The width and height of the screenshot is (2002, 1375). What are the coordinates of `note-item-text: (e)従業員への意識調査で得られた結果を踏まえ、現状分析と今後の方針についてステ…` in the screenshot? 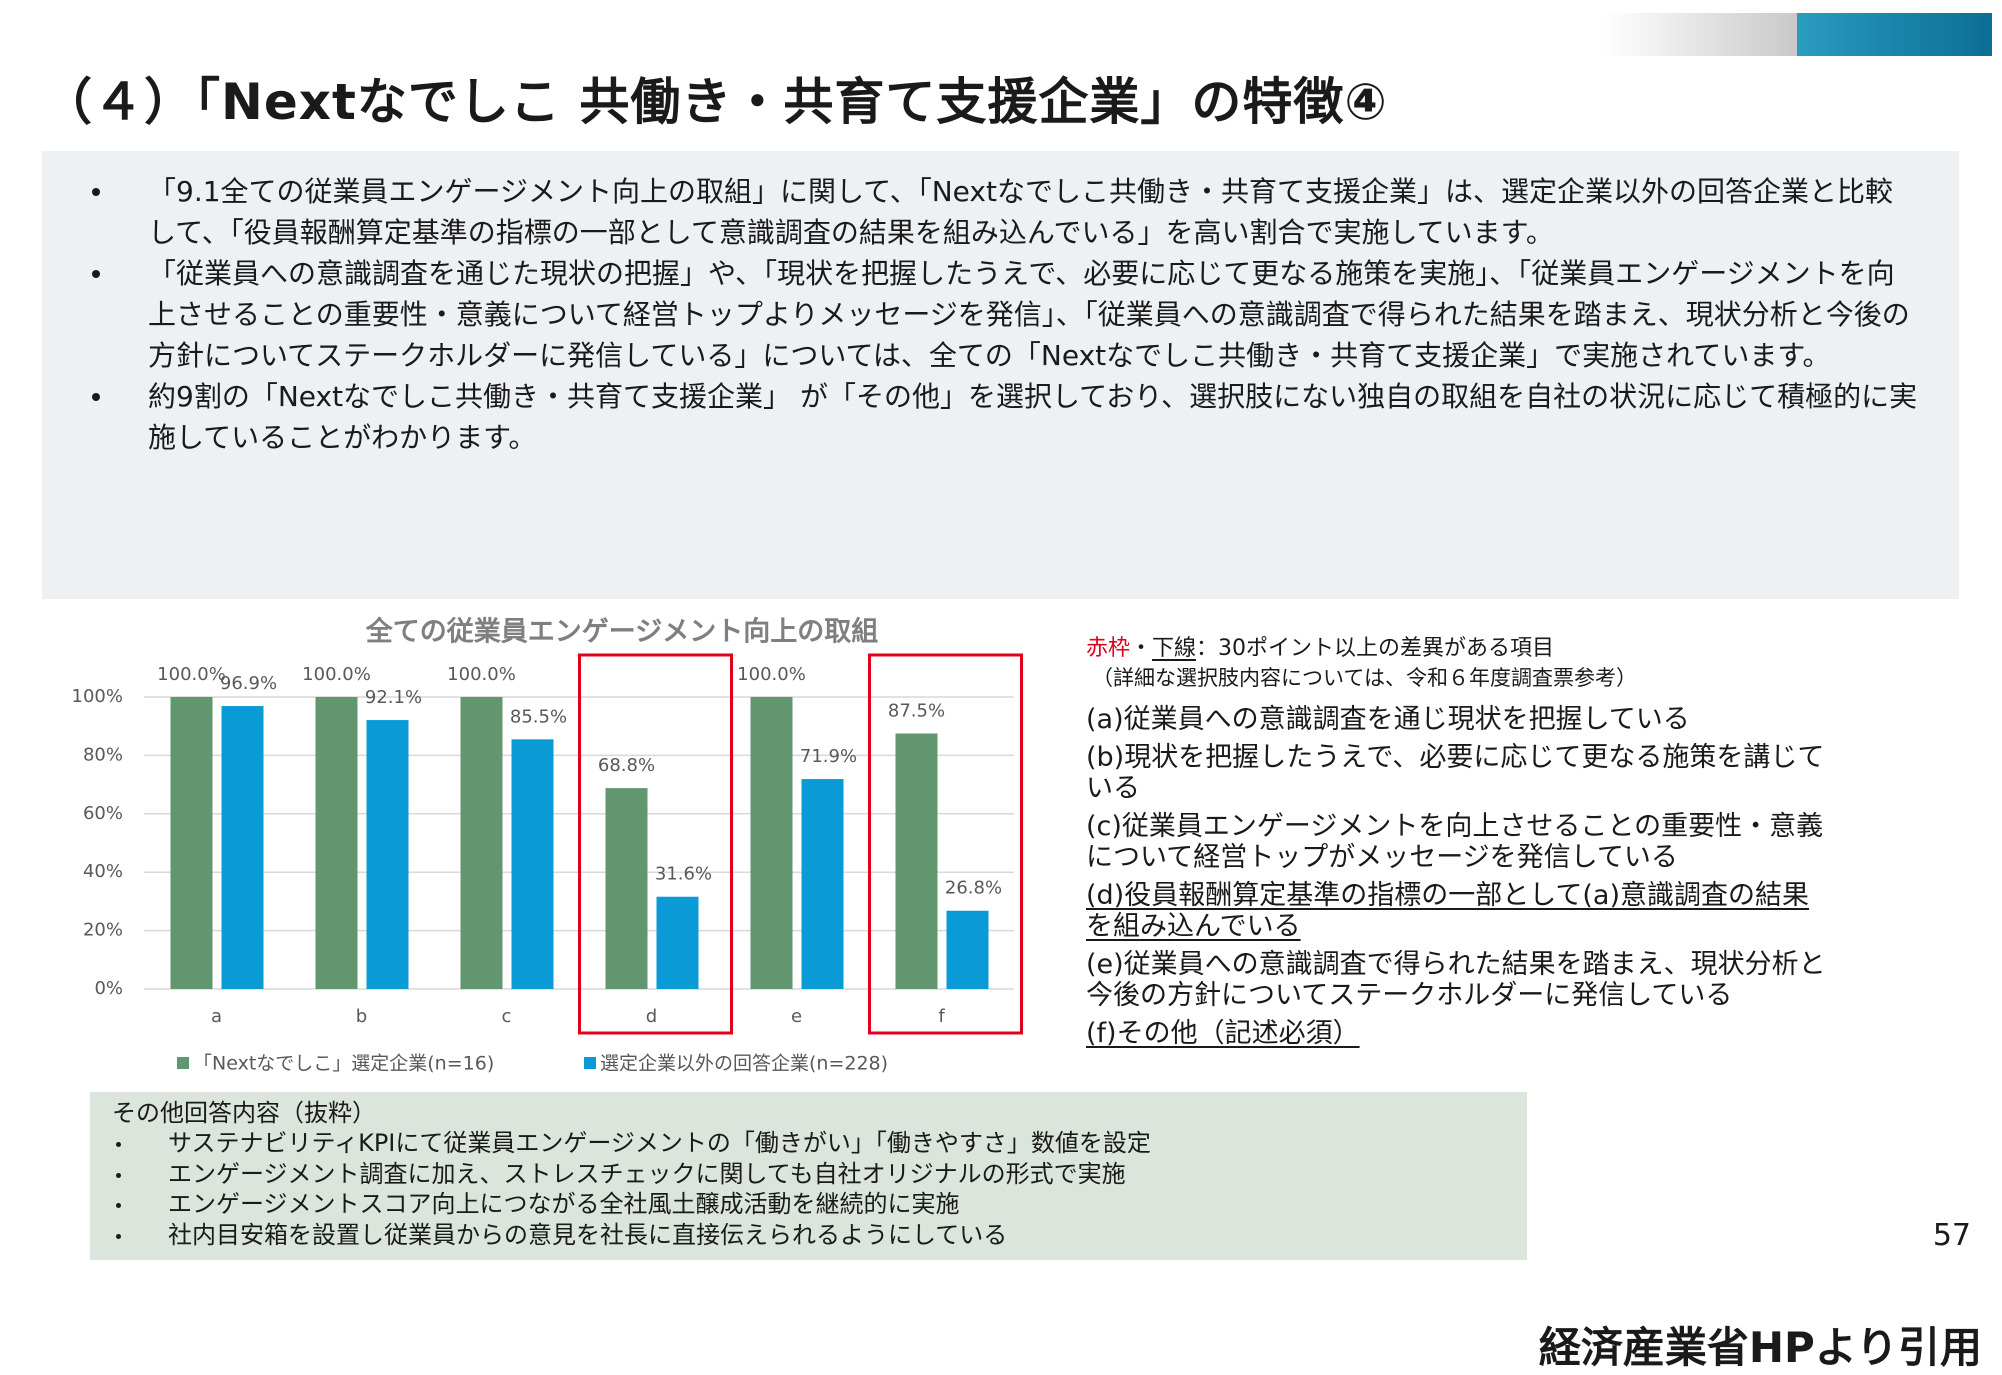 It's located at (1456, 980).